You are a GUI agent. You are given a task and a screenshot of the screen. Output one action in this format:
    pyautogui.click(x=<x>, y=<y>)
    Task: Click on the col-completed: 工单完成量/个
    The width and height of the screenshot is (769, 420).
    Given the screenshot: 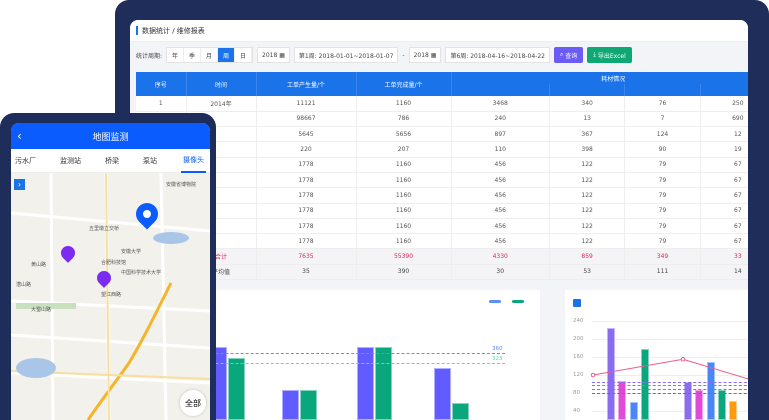 What is the action you would take?
    pyautogui.click(x=404, y=84)
    